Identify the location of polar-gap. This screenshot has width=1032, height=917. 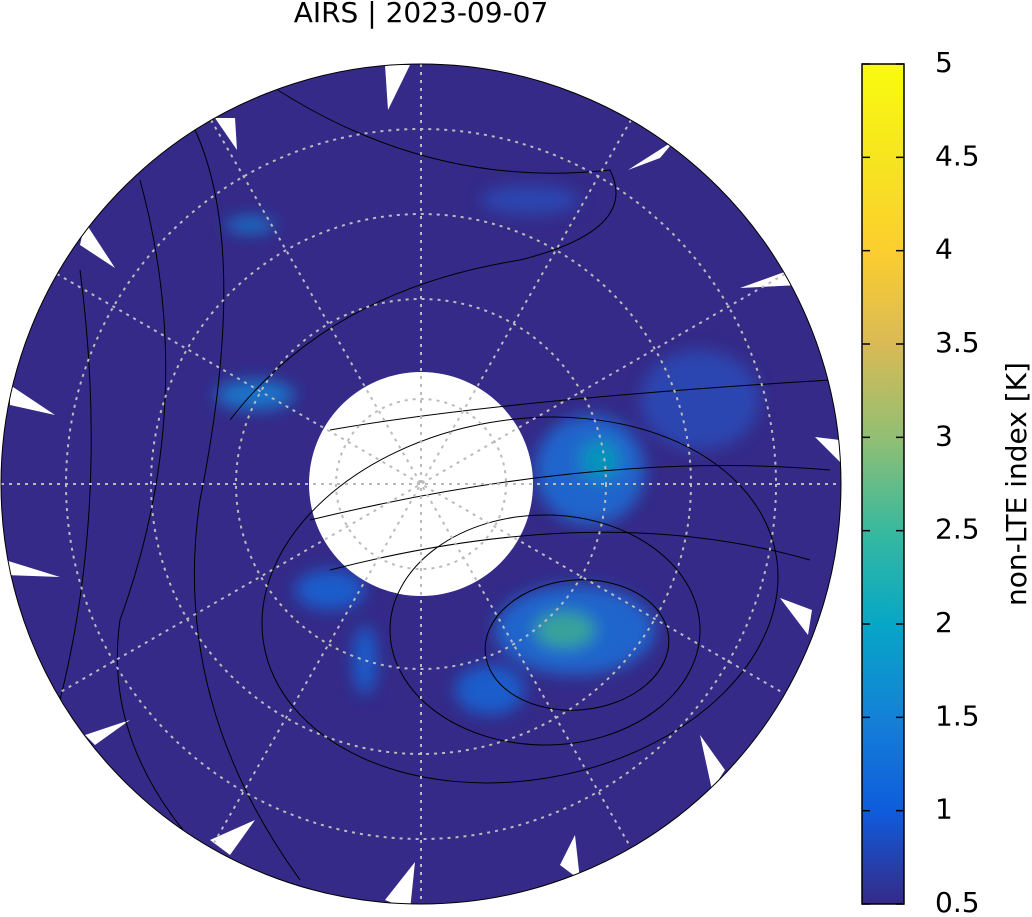
(421, 484).